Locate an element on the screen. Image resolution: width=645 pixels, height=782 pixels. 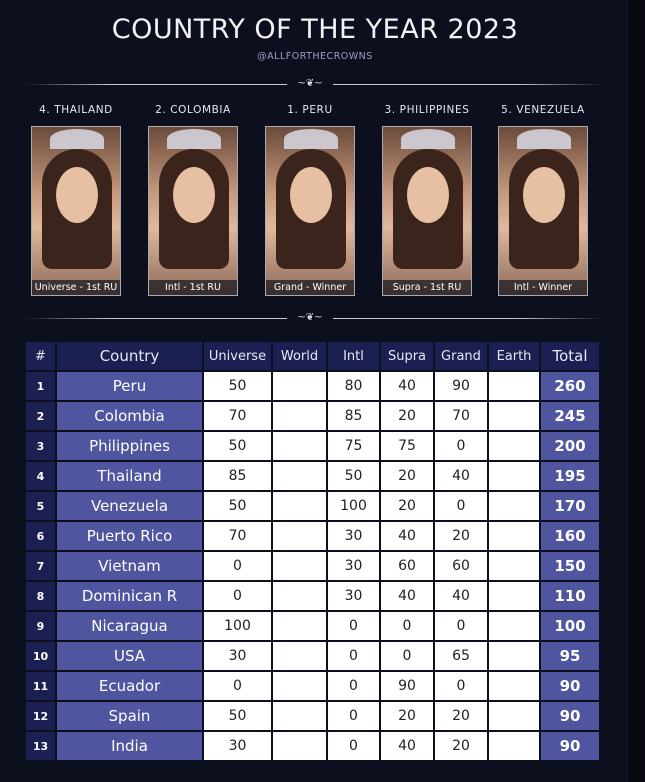
total-cell: 90 is located at coordinates (570, 746).